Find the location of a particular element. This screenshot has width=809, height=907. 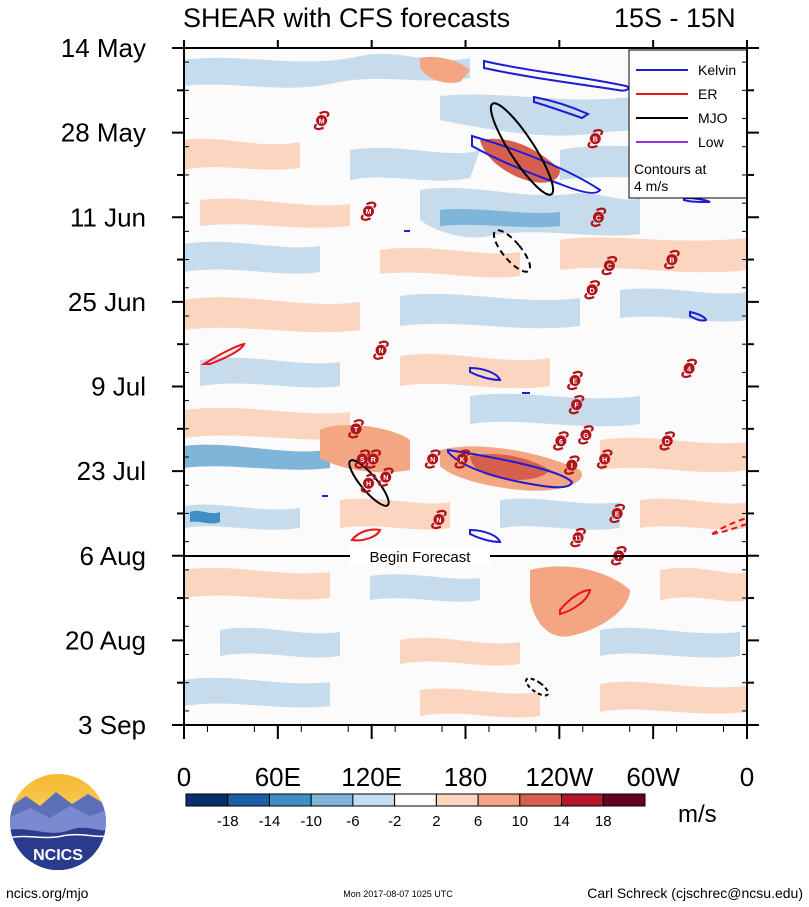

storm-marker: C is located at coordinates (598, 217).